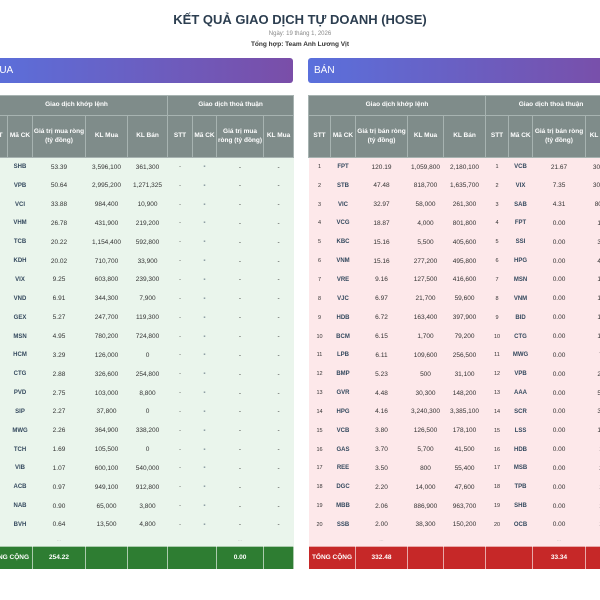  What do you see at coordinates (147, 487) in the screenshot?
I see `table-row: 18 ACB 0.97 949,100 912,800 - - - -` at bounding box center [147, 487].